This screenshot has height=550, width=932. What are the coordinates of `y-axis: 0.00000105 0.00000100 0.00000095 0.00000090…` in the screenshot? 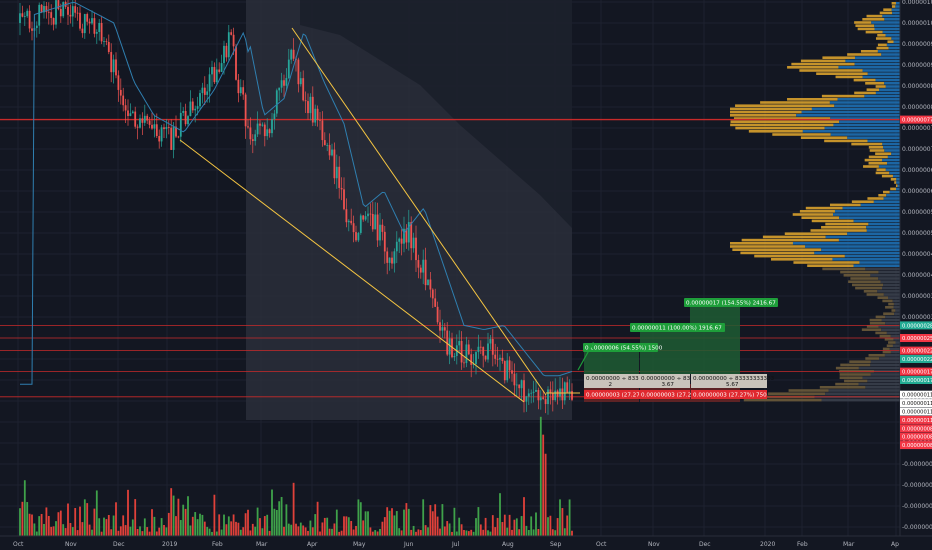 It's located at (916, 275).